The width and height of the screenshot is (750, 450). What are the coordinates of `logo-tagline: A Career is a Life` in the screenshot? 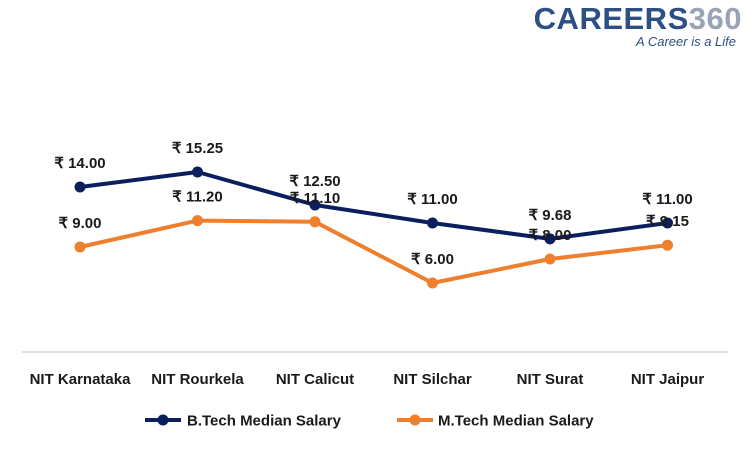 It's located at (686, 41).